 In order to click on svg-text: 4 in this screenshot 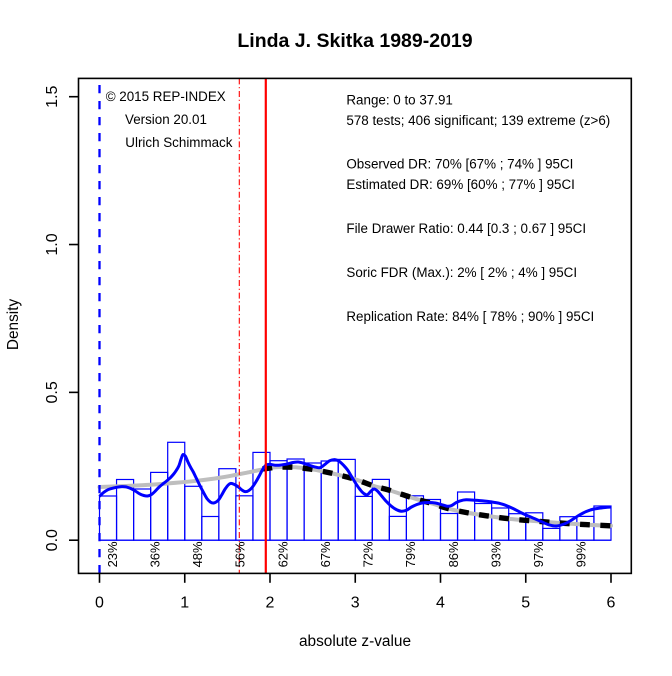, I will do `click(440, 602)`.